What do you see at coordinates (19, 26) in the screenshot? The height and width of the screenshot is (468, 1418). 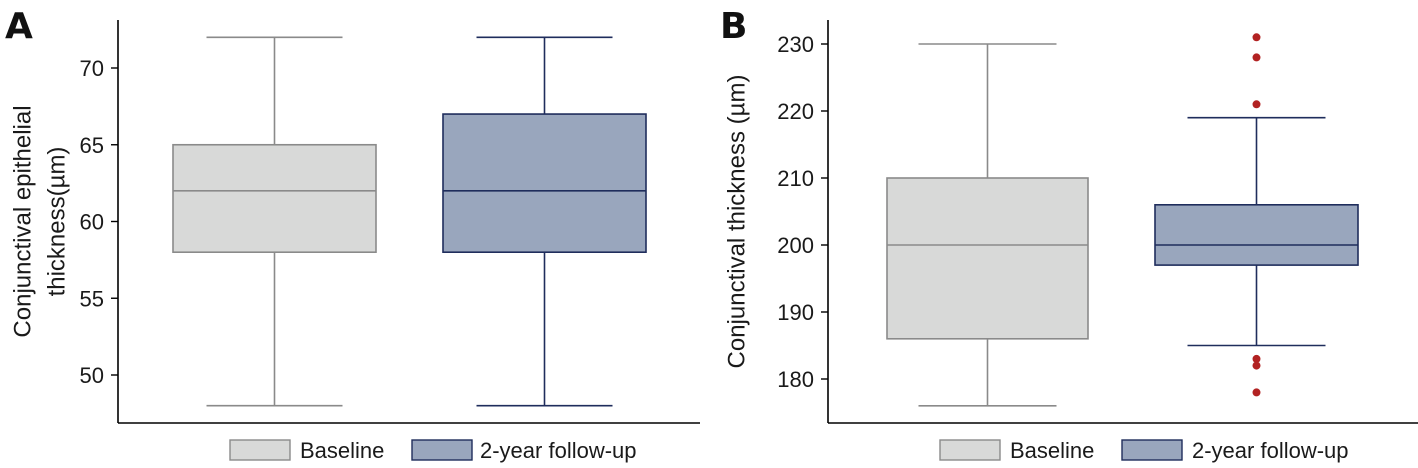 I see `panel-letter: A` at bounding box center [19, 26].